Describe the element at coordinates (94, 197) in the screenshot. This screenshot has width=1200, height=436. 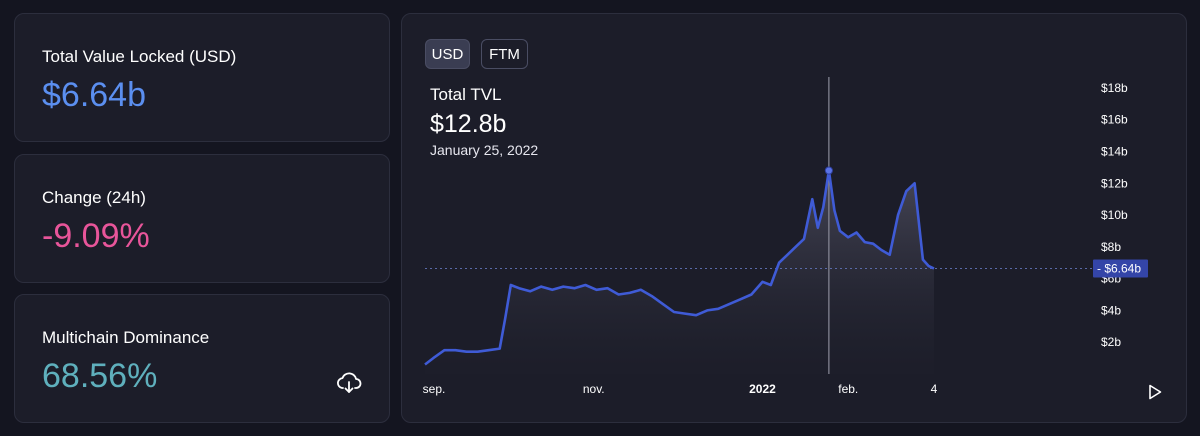
I see `change-label: Change (24h)` at that location.